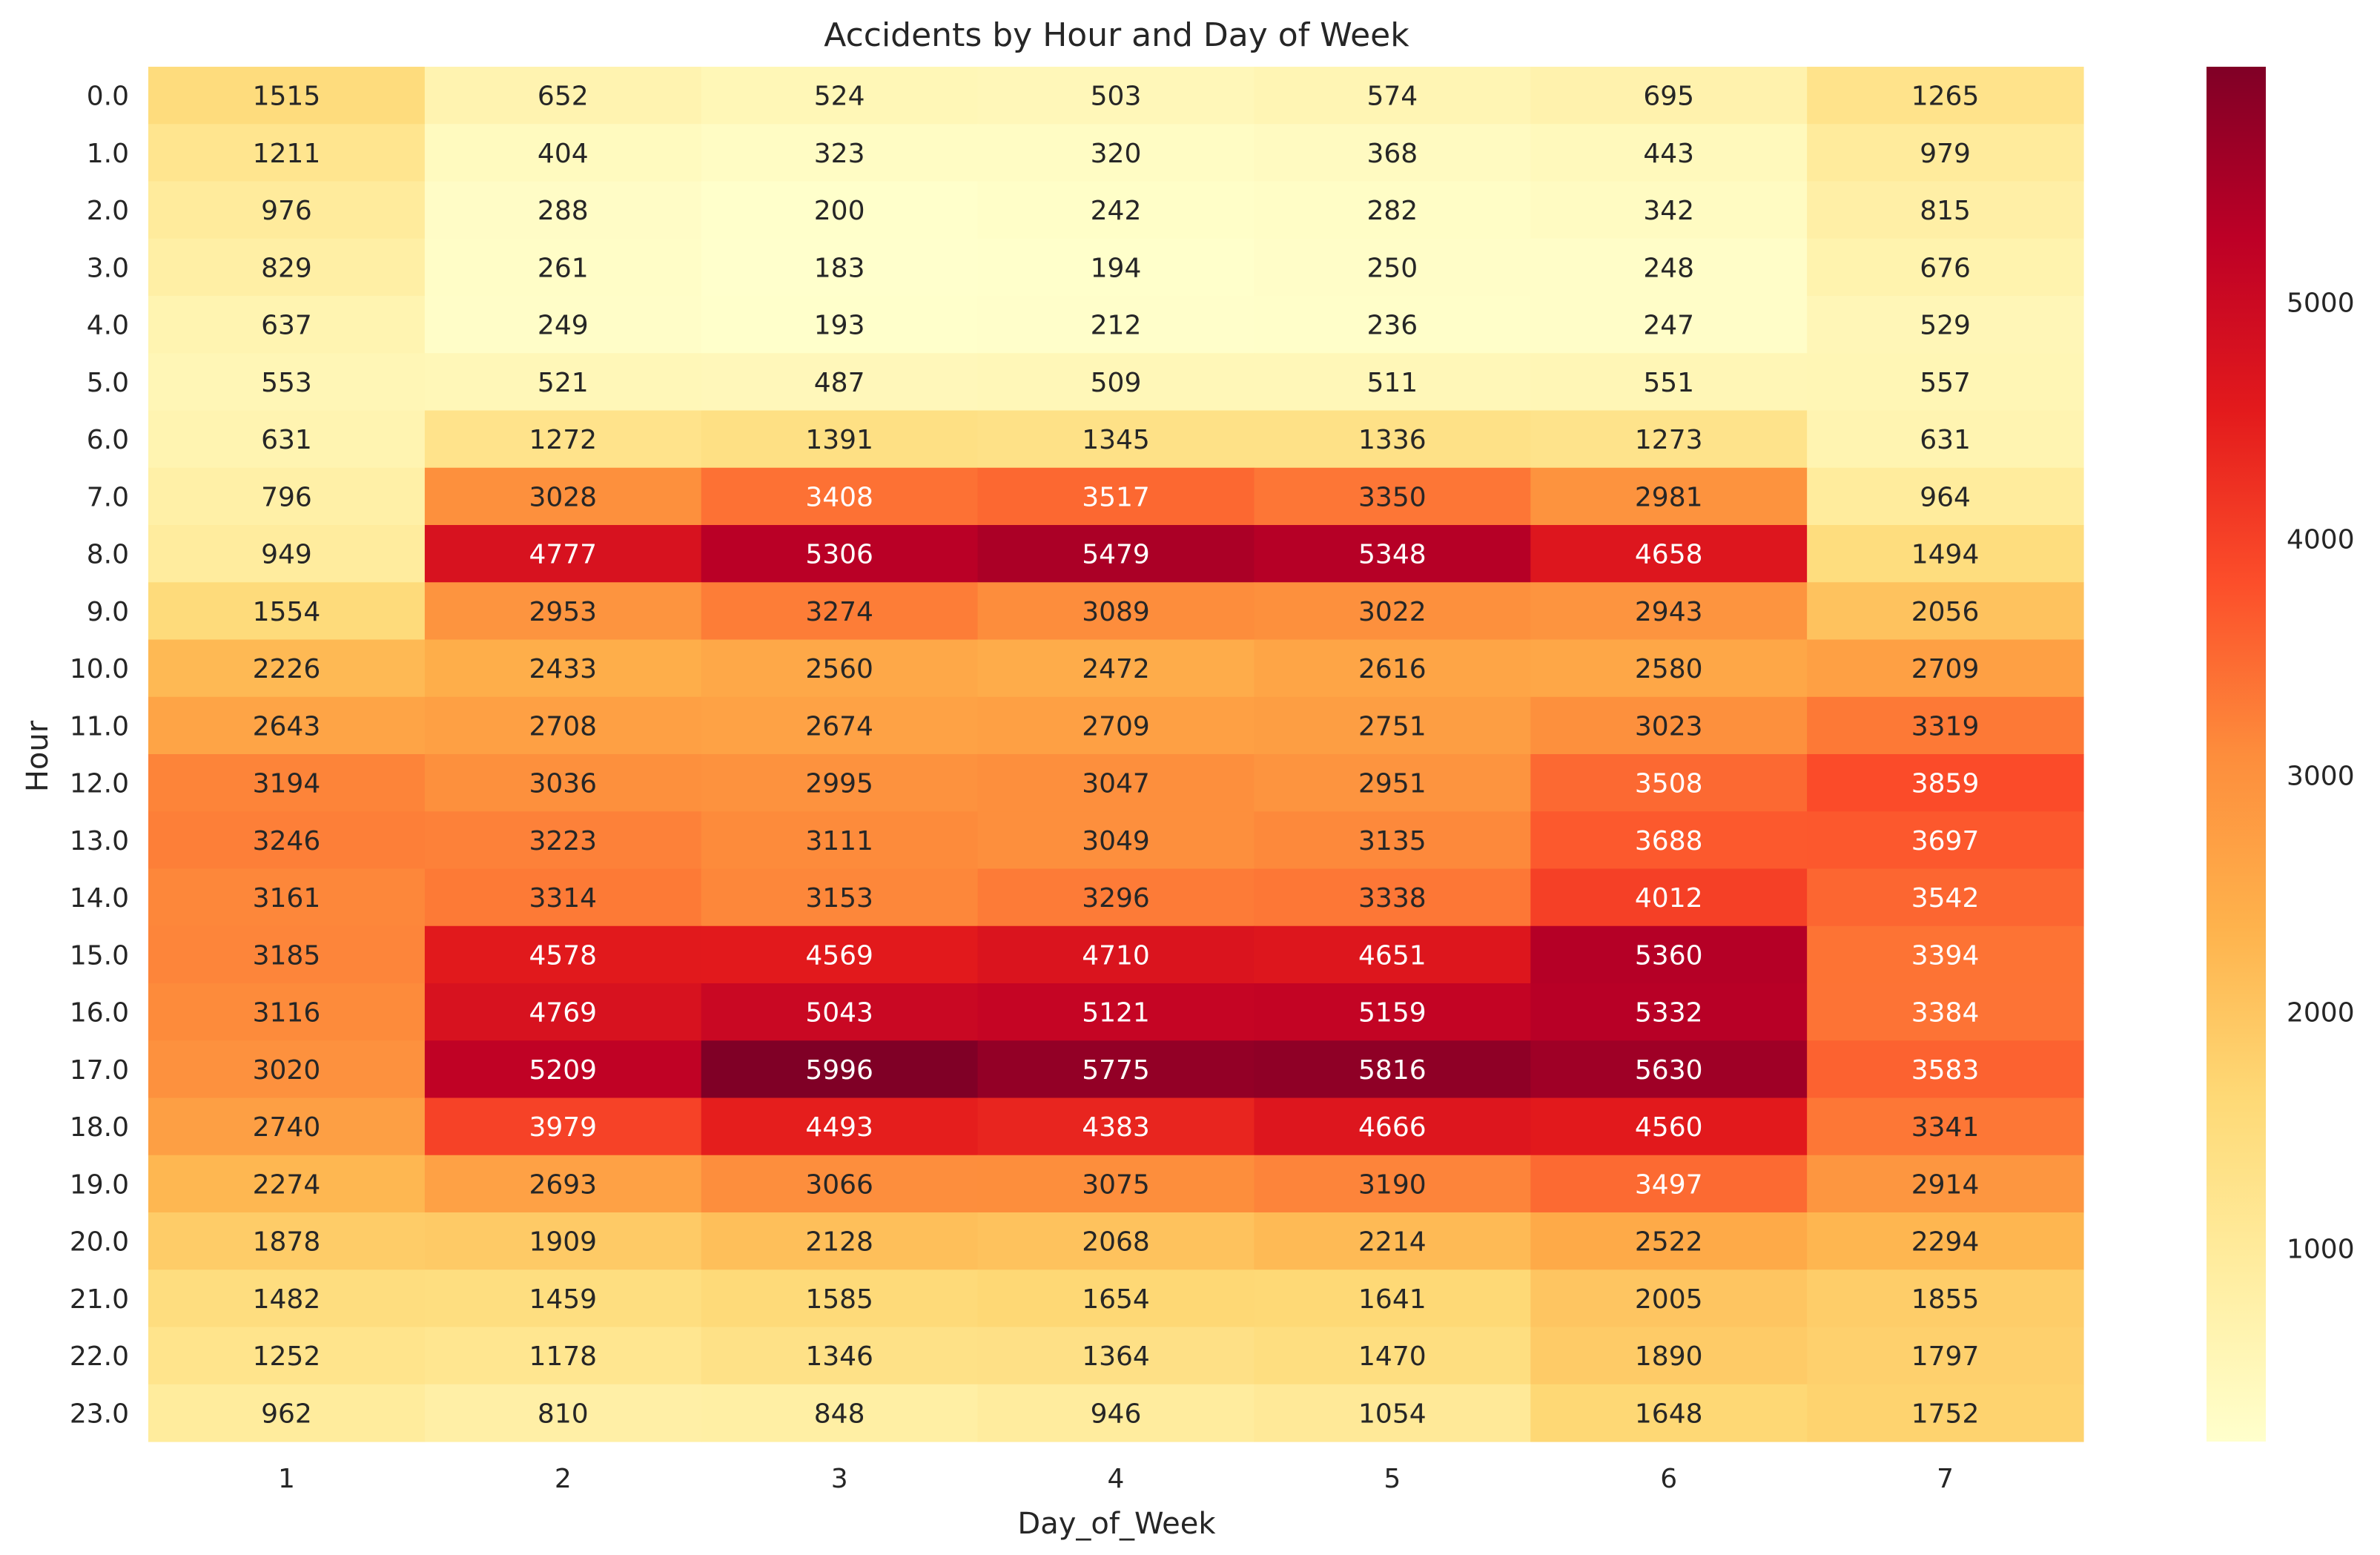  Describe the element at coordinates (1946, 899) in the screenshot. I see `cell-value-label: 3542` at that location.